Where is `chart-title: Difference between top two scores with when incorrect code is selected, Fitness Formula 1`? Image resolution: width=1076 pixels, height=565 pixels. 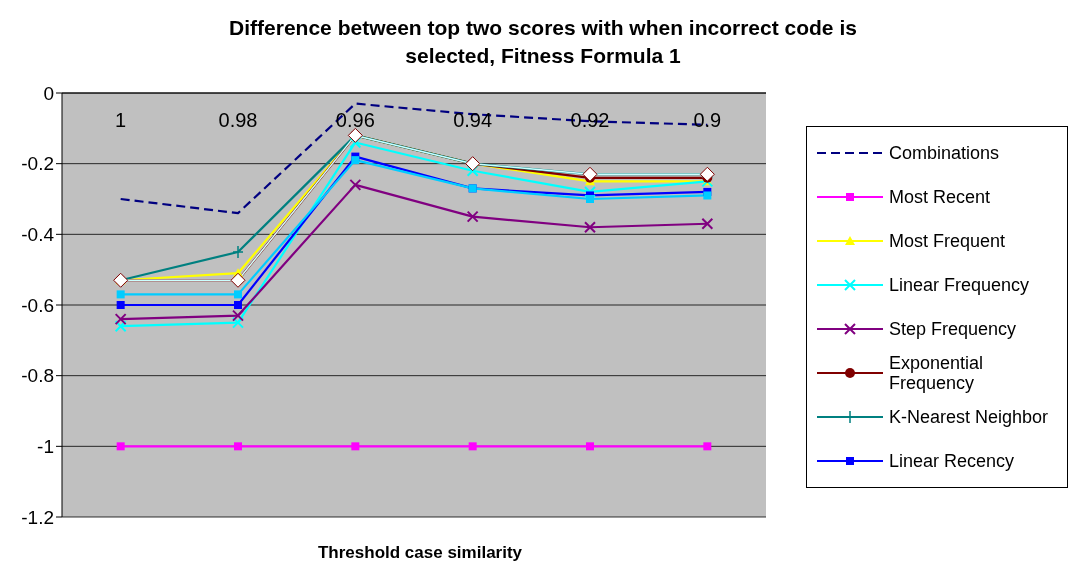 chart-title: Difference between top two scores with when incorrect code is selected, Fitness Formula 1 is located at coordinates (543, 42).